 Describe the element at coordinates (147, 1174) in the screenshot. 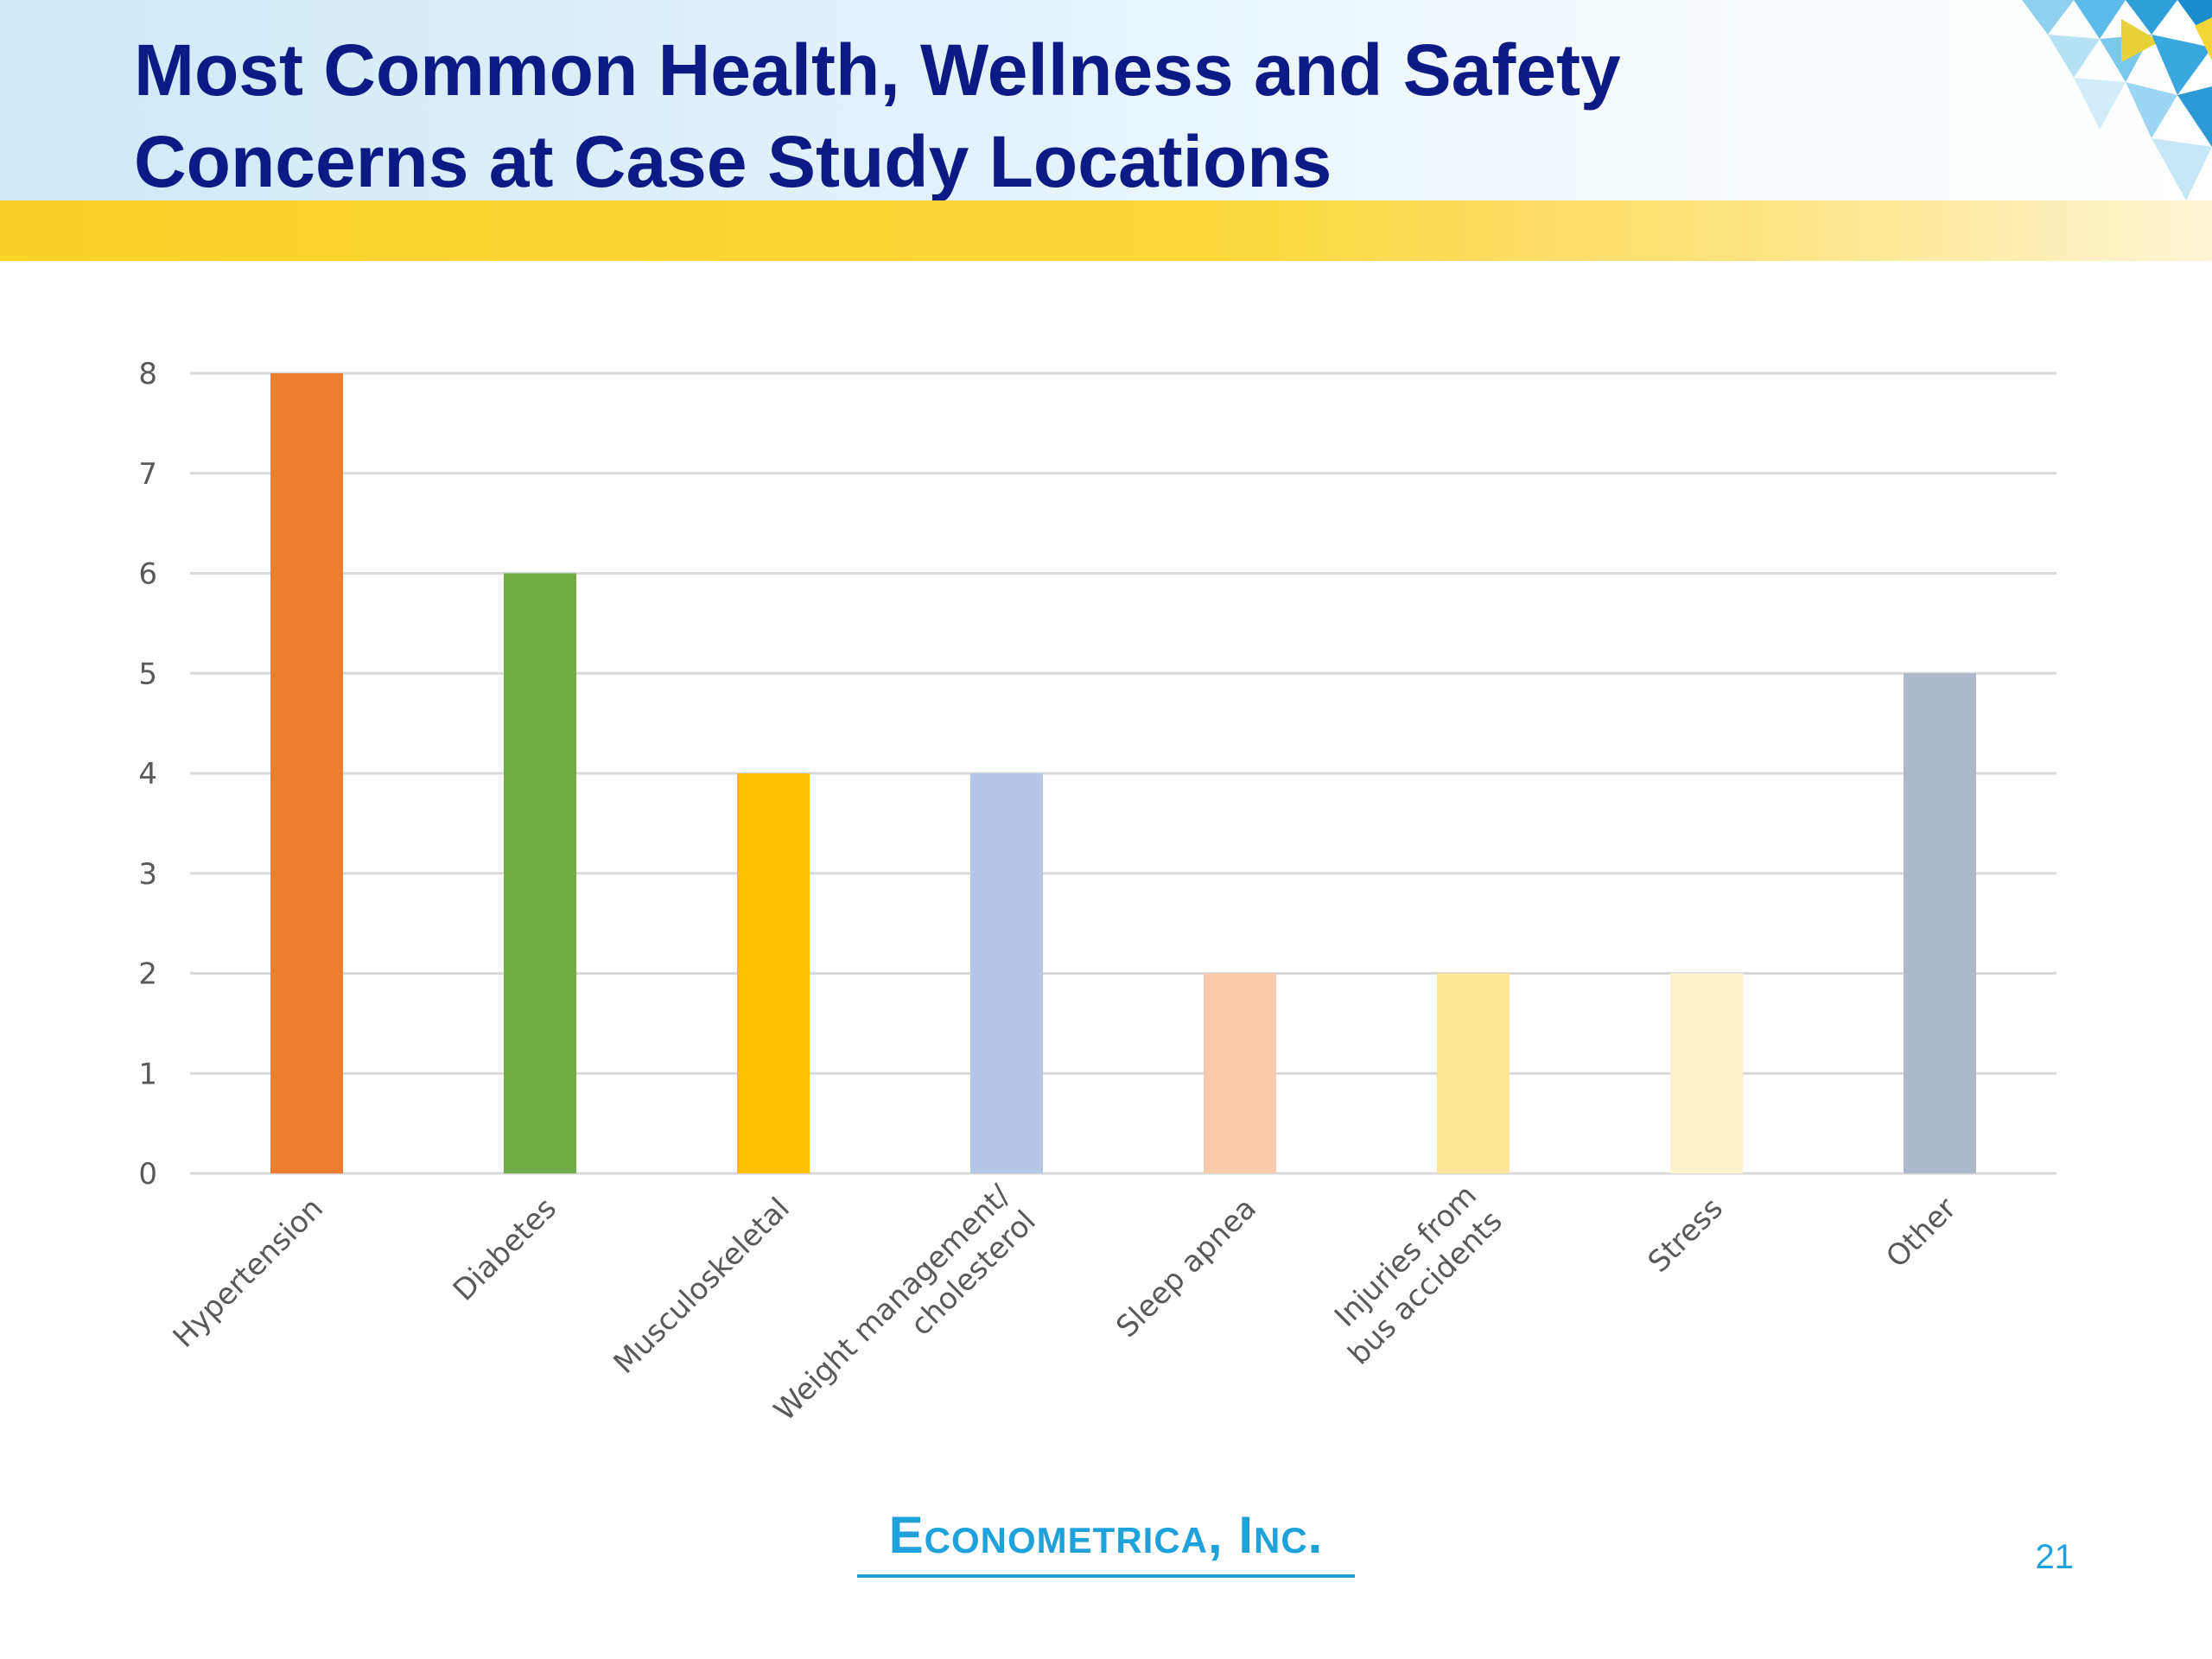

I see `y-tick-label: 0` at that location.